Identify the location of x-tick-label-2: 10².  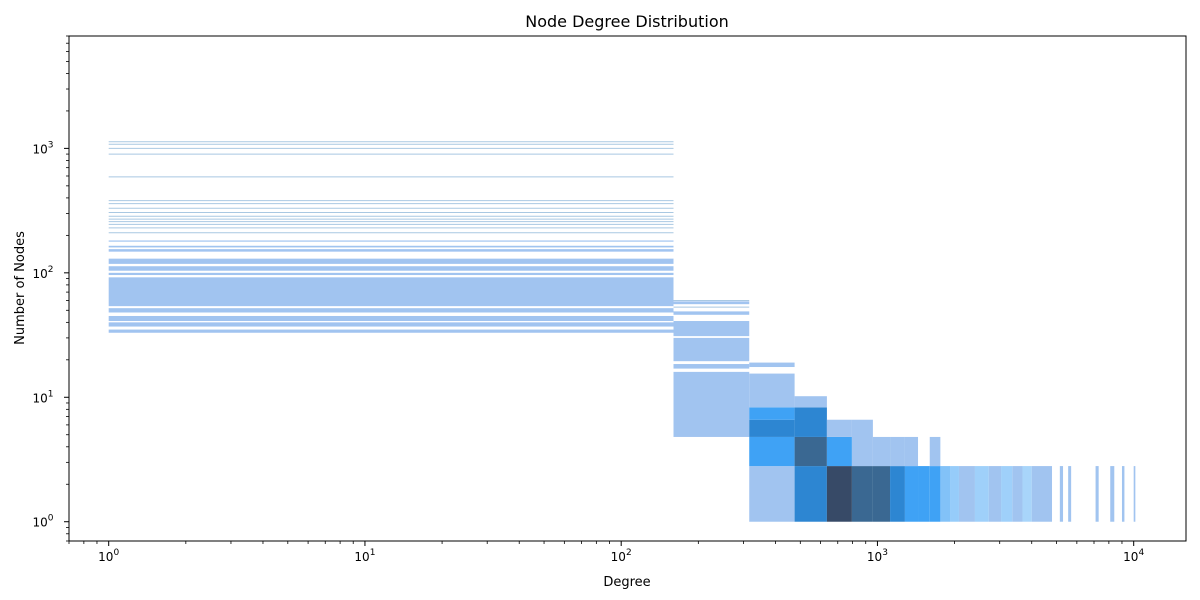
(621, 556).